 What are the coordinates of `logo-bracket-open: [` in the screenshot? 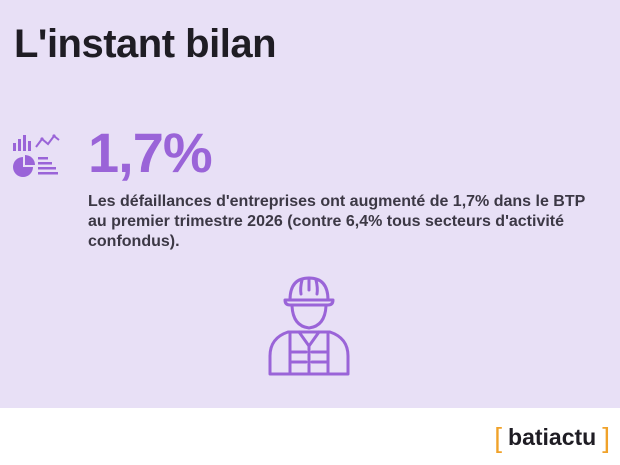 It's located at (498, 437).